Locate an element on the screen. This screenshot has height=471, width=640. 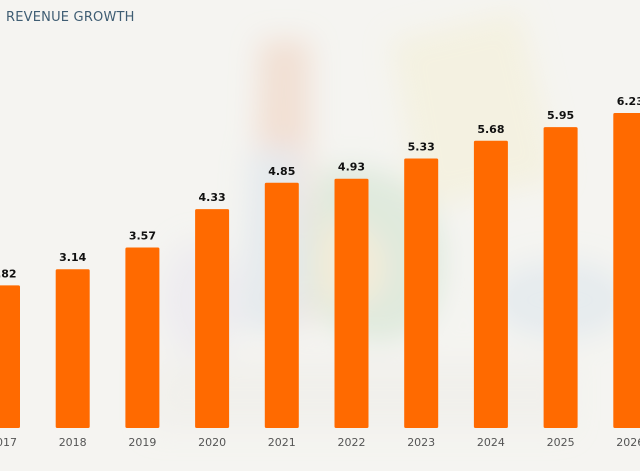
bar-2021 is located at coordinates (281, 305).